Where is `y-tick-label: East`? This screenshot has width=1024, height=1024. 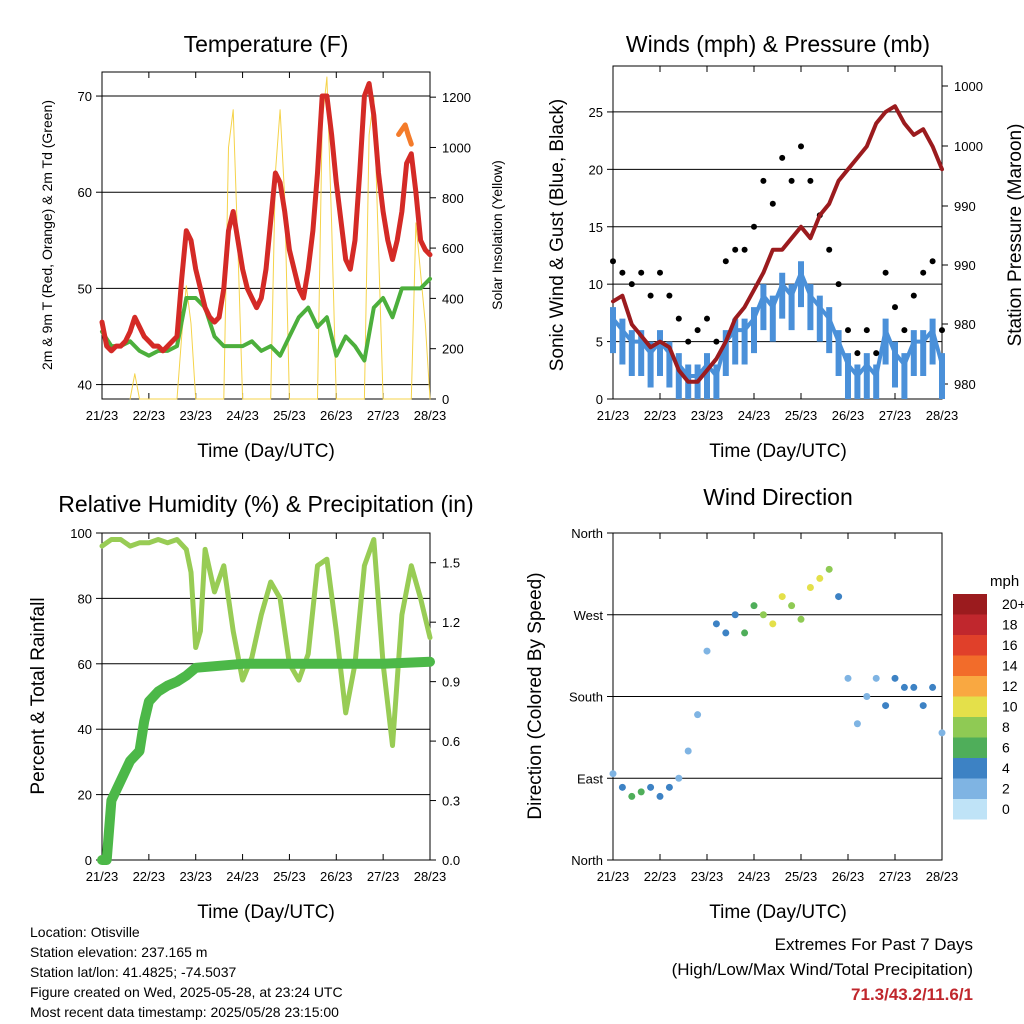
y-tick-label: East is located at coordinates (590, 778).